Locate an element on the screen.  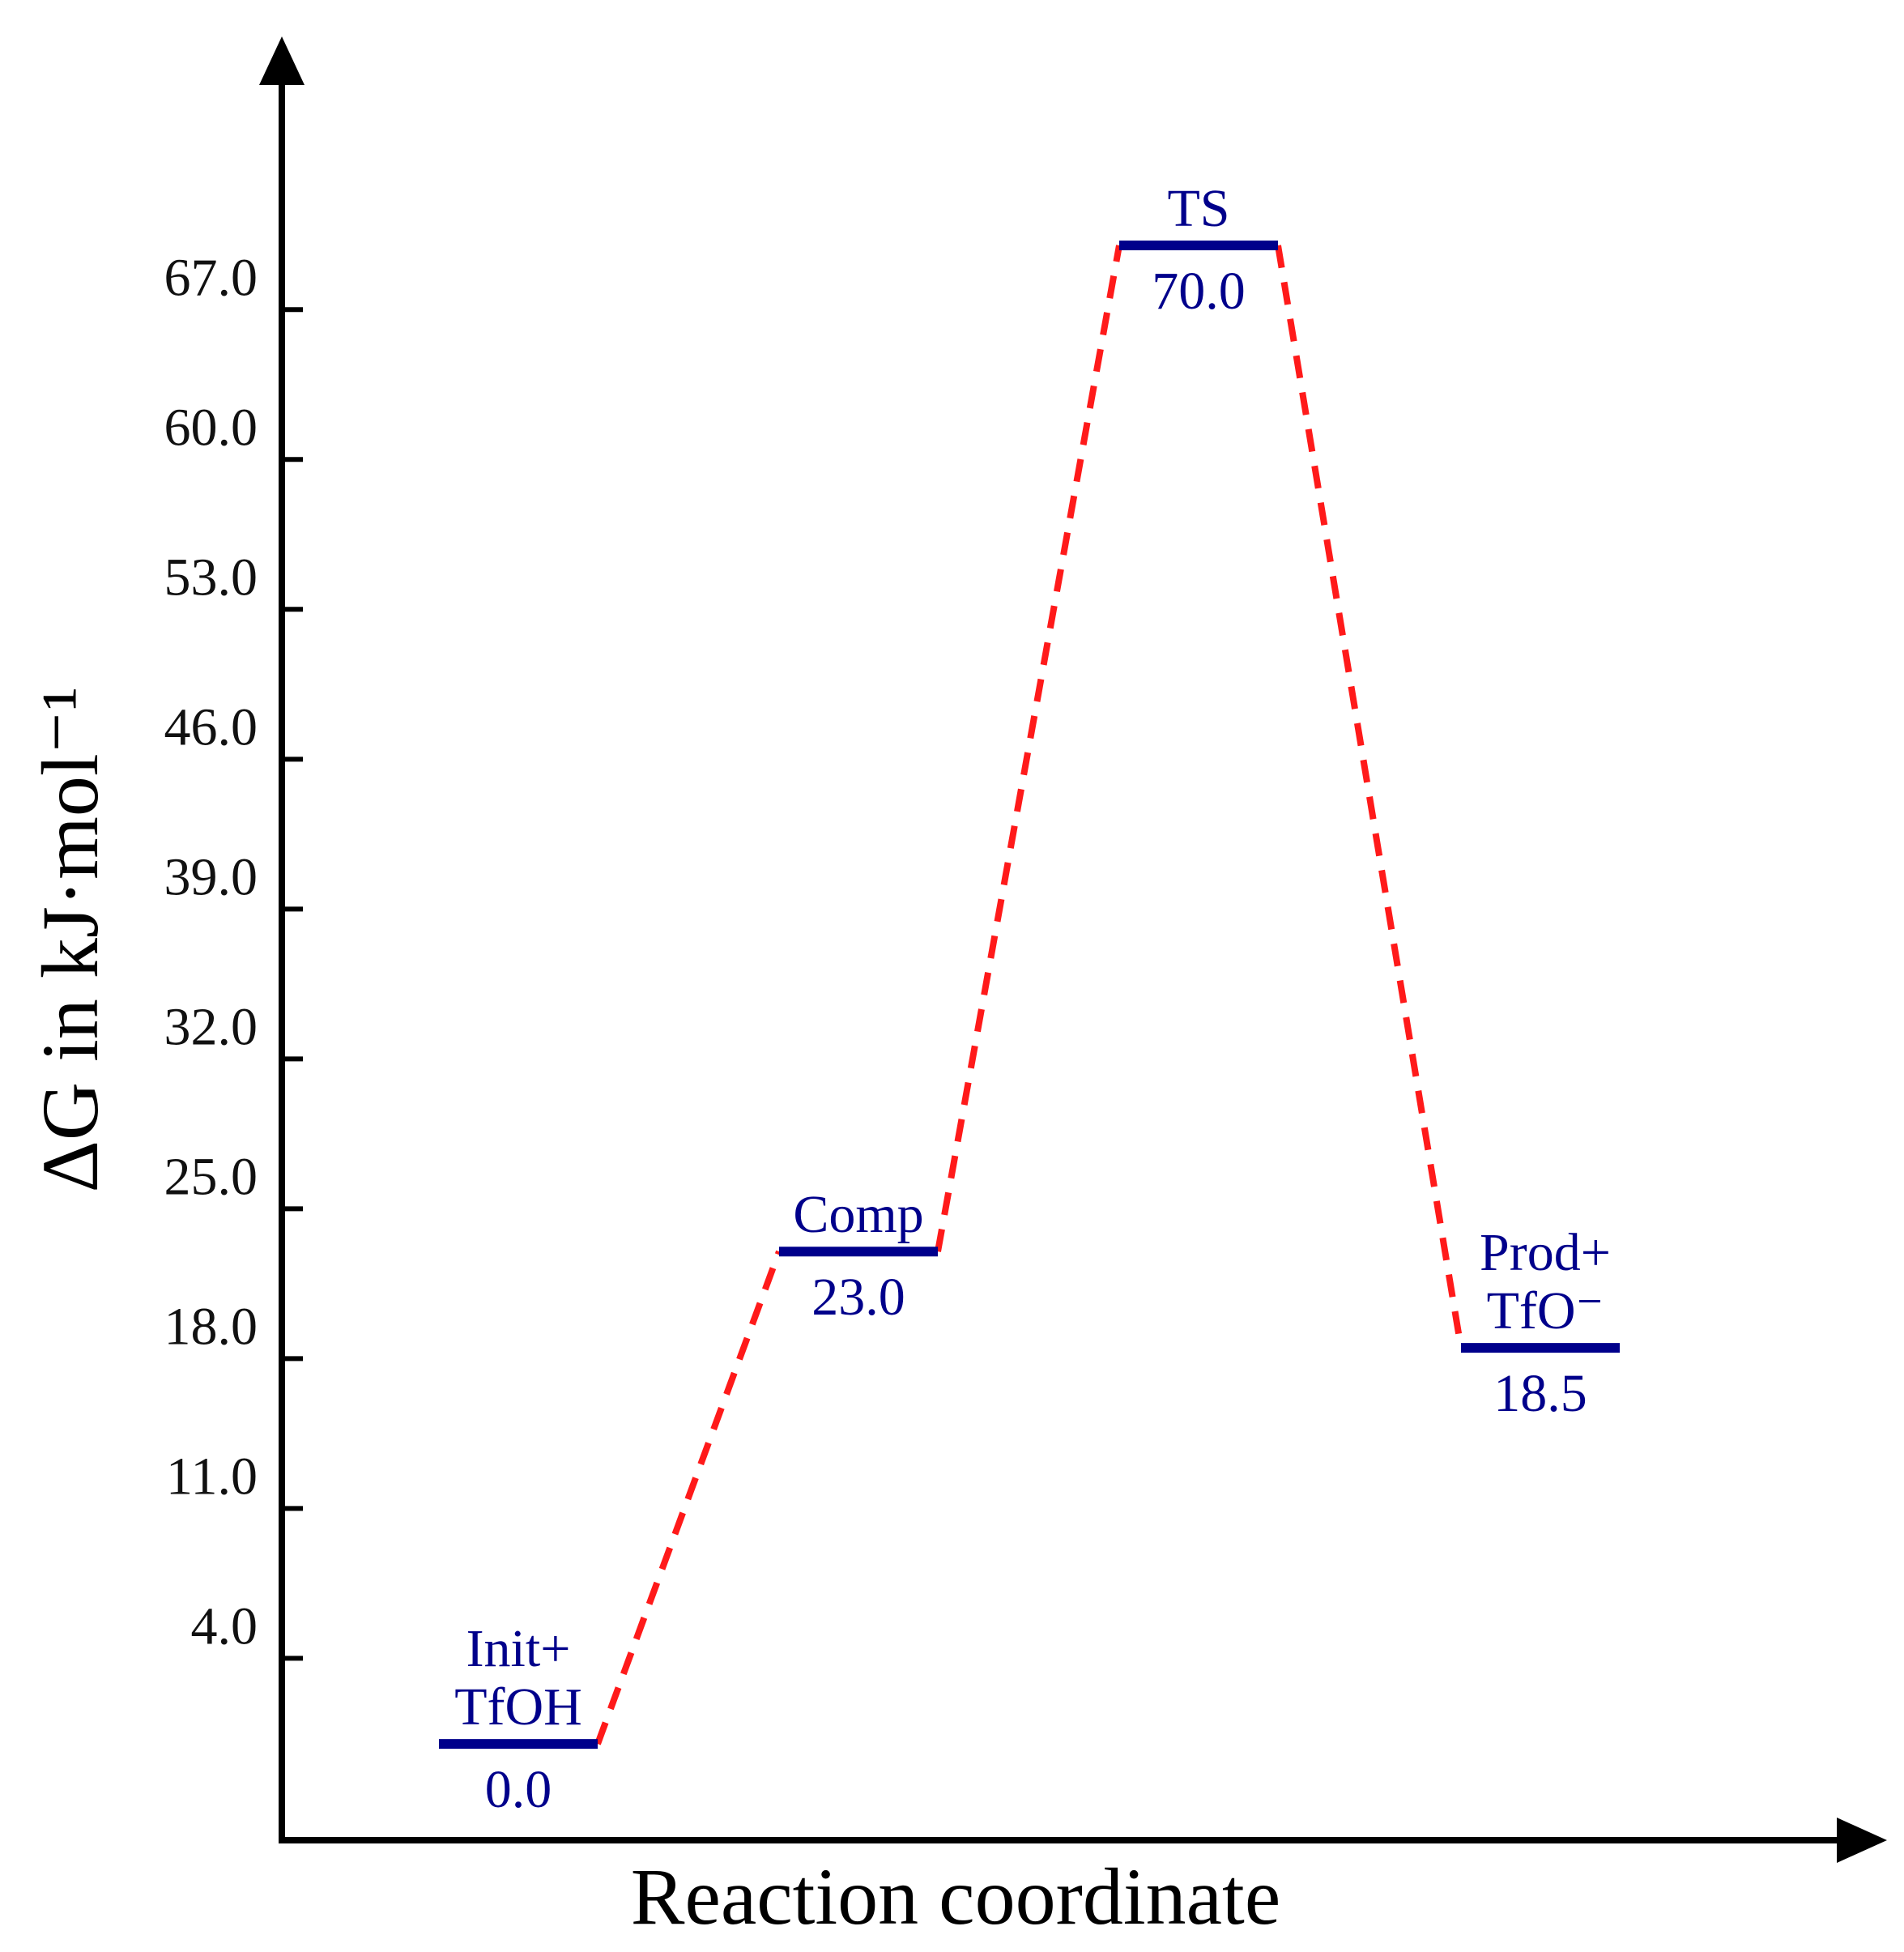
energy-value-label: 0.0 is located at coordinates (518, 1790).